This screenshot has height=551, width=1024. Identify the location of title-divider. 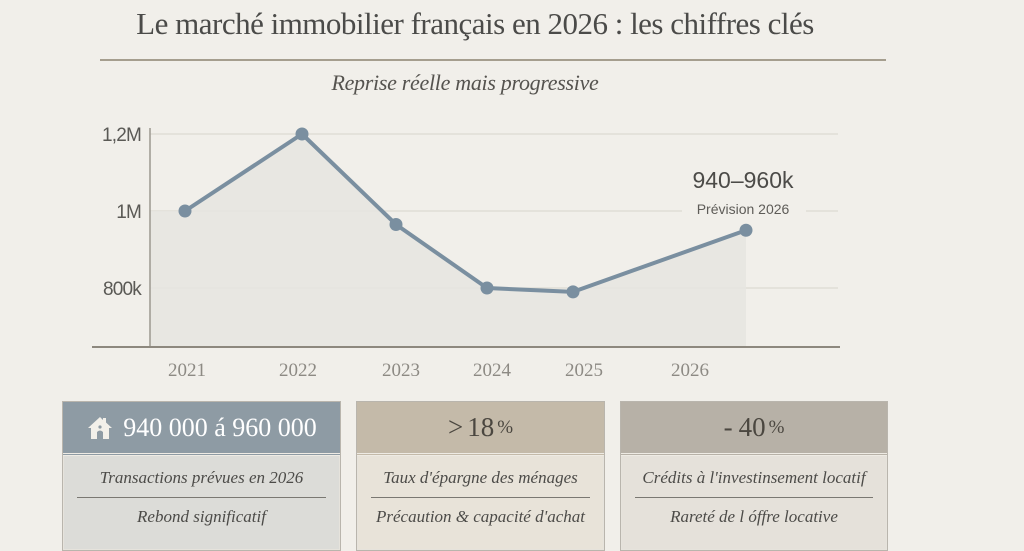
(493, 60).